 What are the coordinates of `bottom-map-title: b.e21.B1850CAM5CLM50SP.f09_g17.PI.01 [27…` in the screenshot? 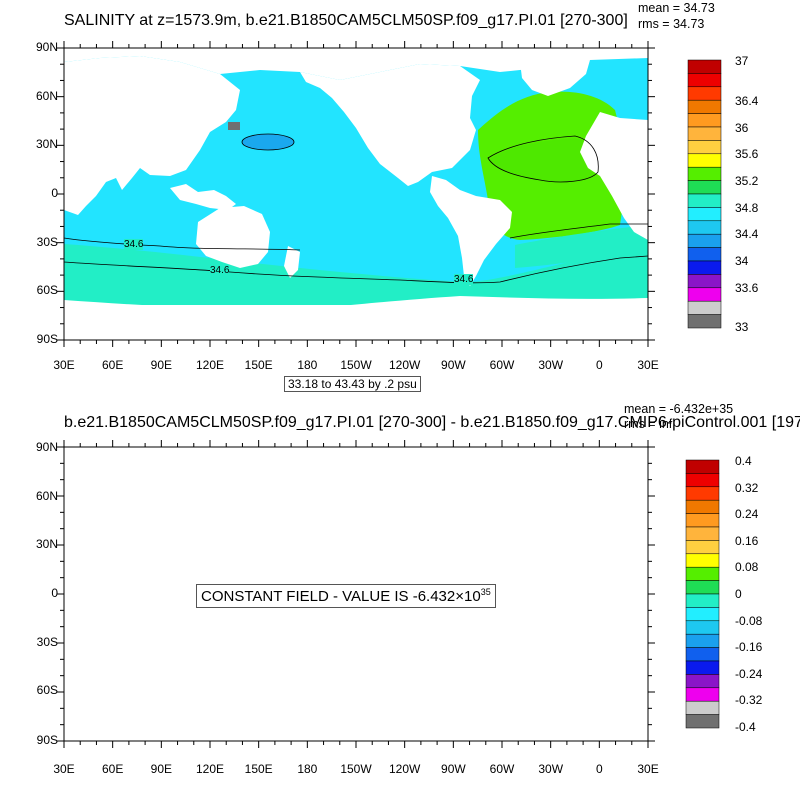 It's located at (432, 422).